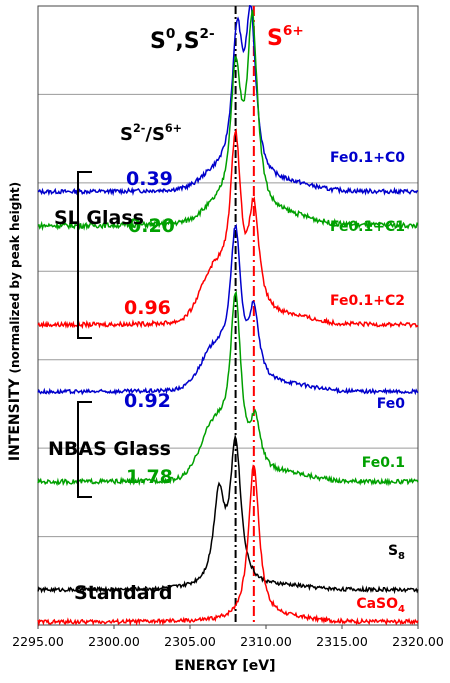 This screenshot has width=450, height=683. I want to click on x-tick-label: 2305.00, so click(190, 641).